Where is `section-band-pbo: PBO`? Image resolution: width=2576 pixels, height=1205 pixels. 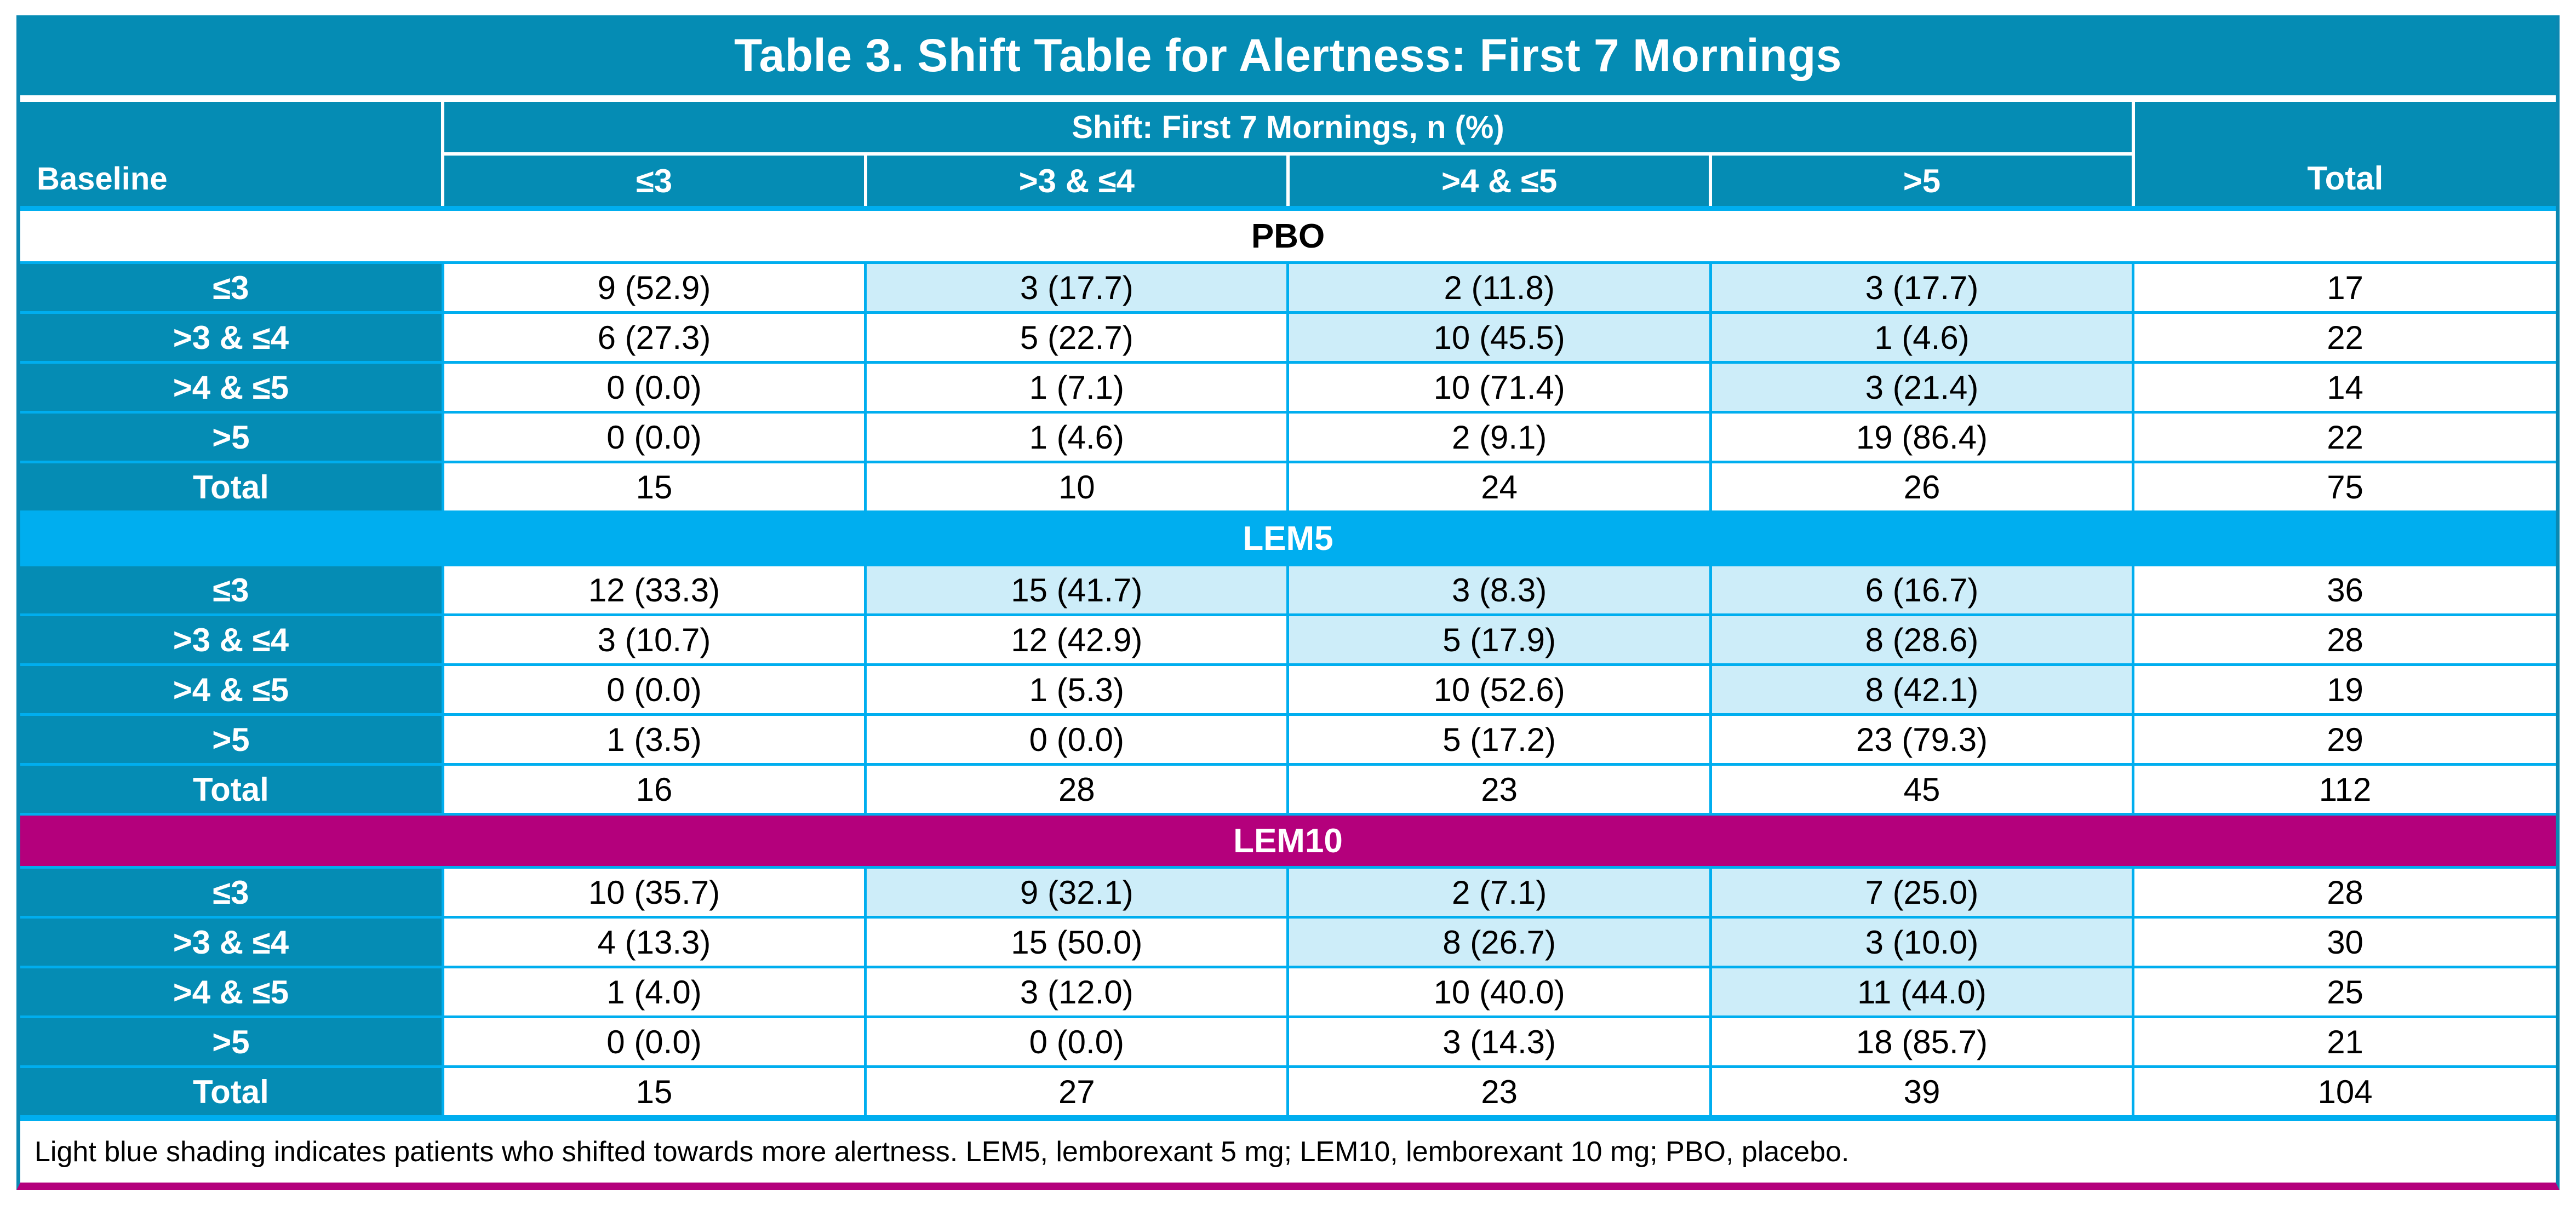
section-band-pbo: PBO is located at coordinates (1288, 235).